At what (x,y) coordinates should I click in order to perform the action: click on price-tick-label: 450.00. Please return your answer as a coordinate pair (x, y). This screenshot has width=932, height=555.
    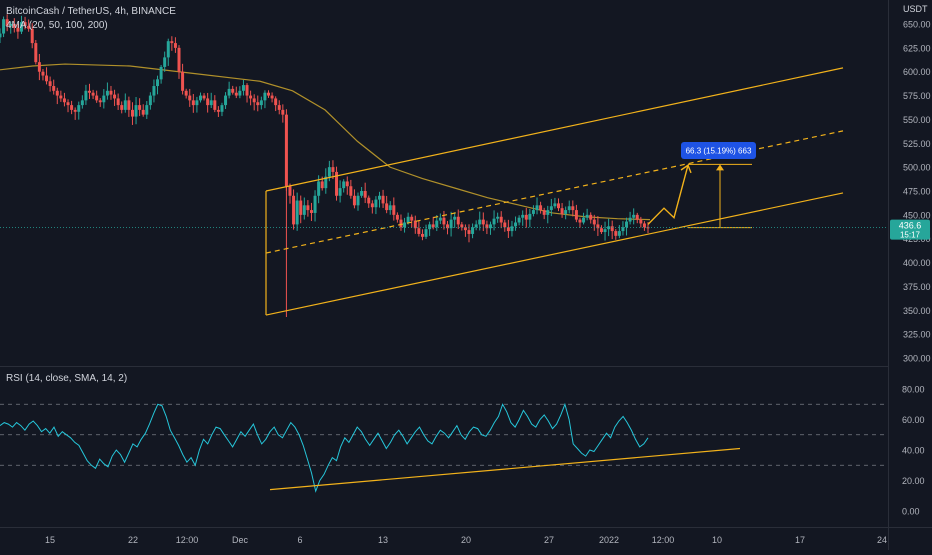
    Looking at the image, I should click on (917, 215).